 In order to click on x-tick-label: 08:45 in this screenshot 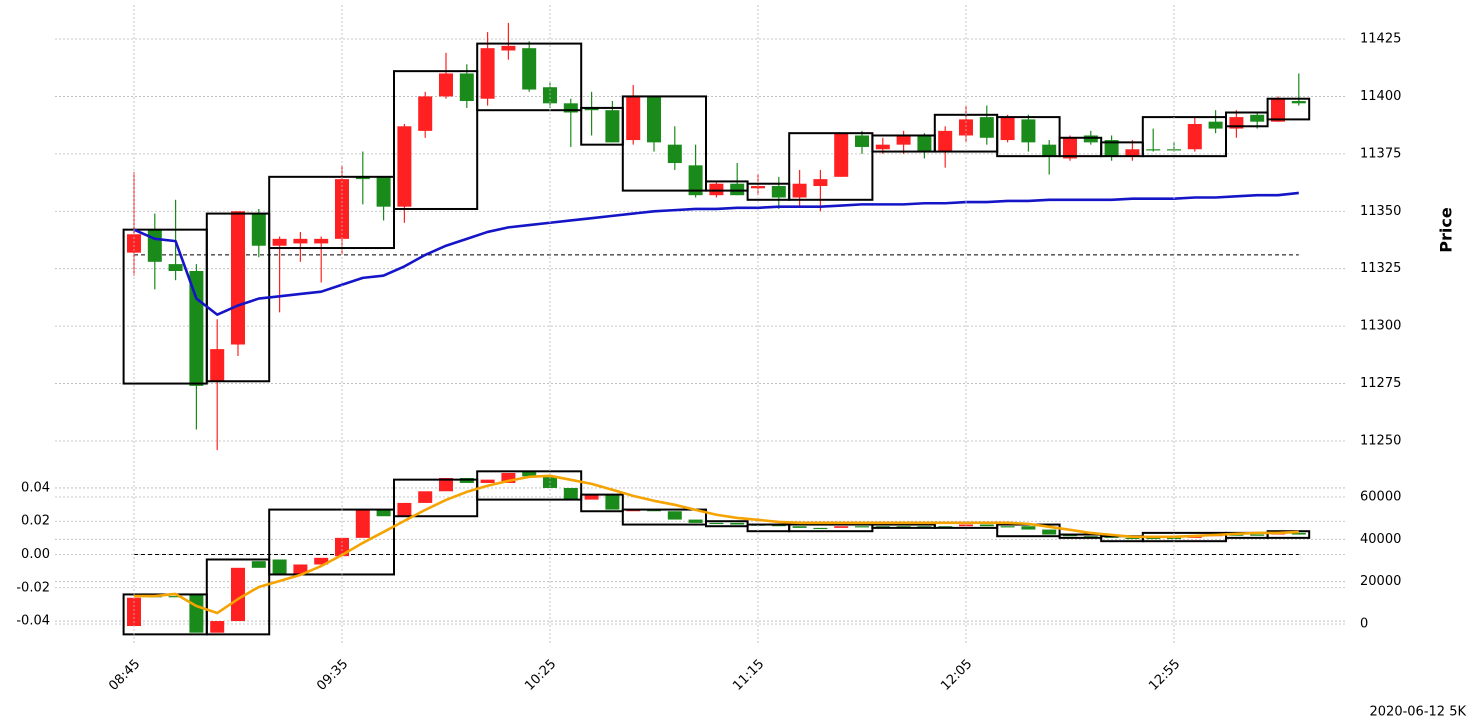, I will do `click(124, 675)`.